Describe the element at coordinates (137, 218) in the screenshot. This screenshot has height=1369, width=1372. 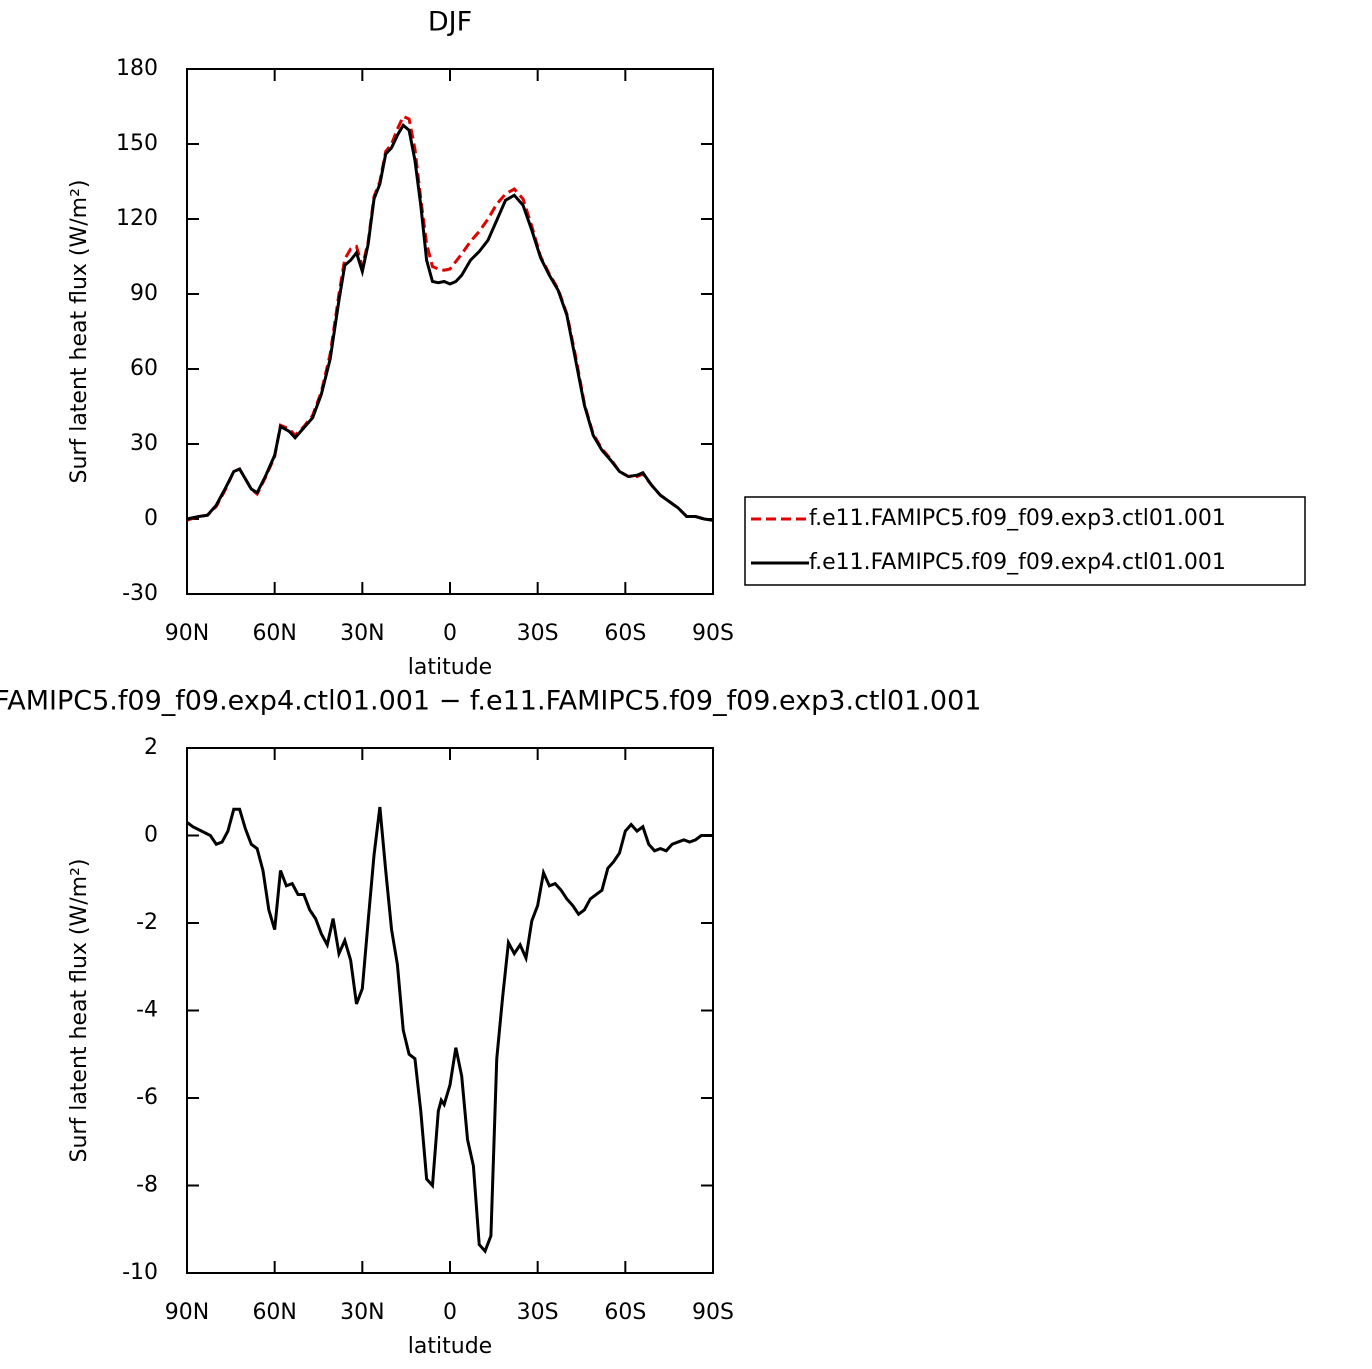
I see `y-tick-label: 120` at that location.